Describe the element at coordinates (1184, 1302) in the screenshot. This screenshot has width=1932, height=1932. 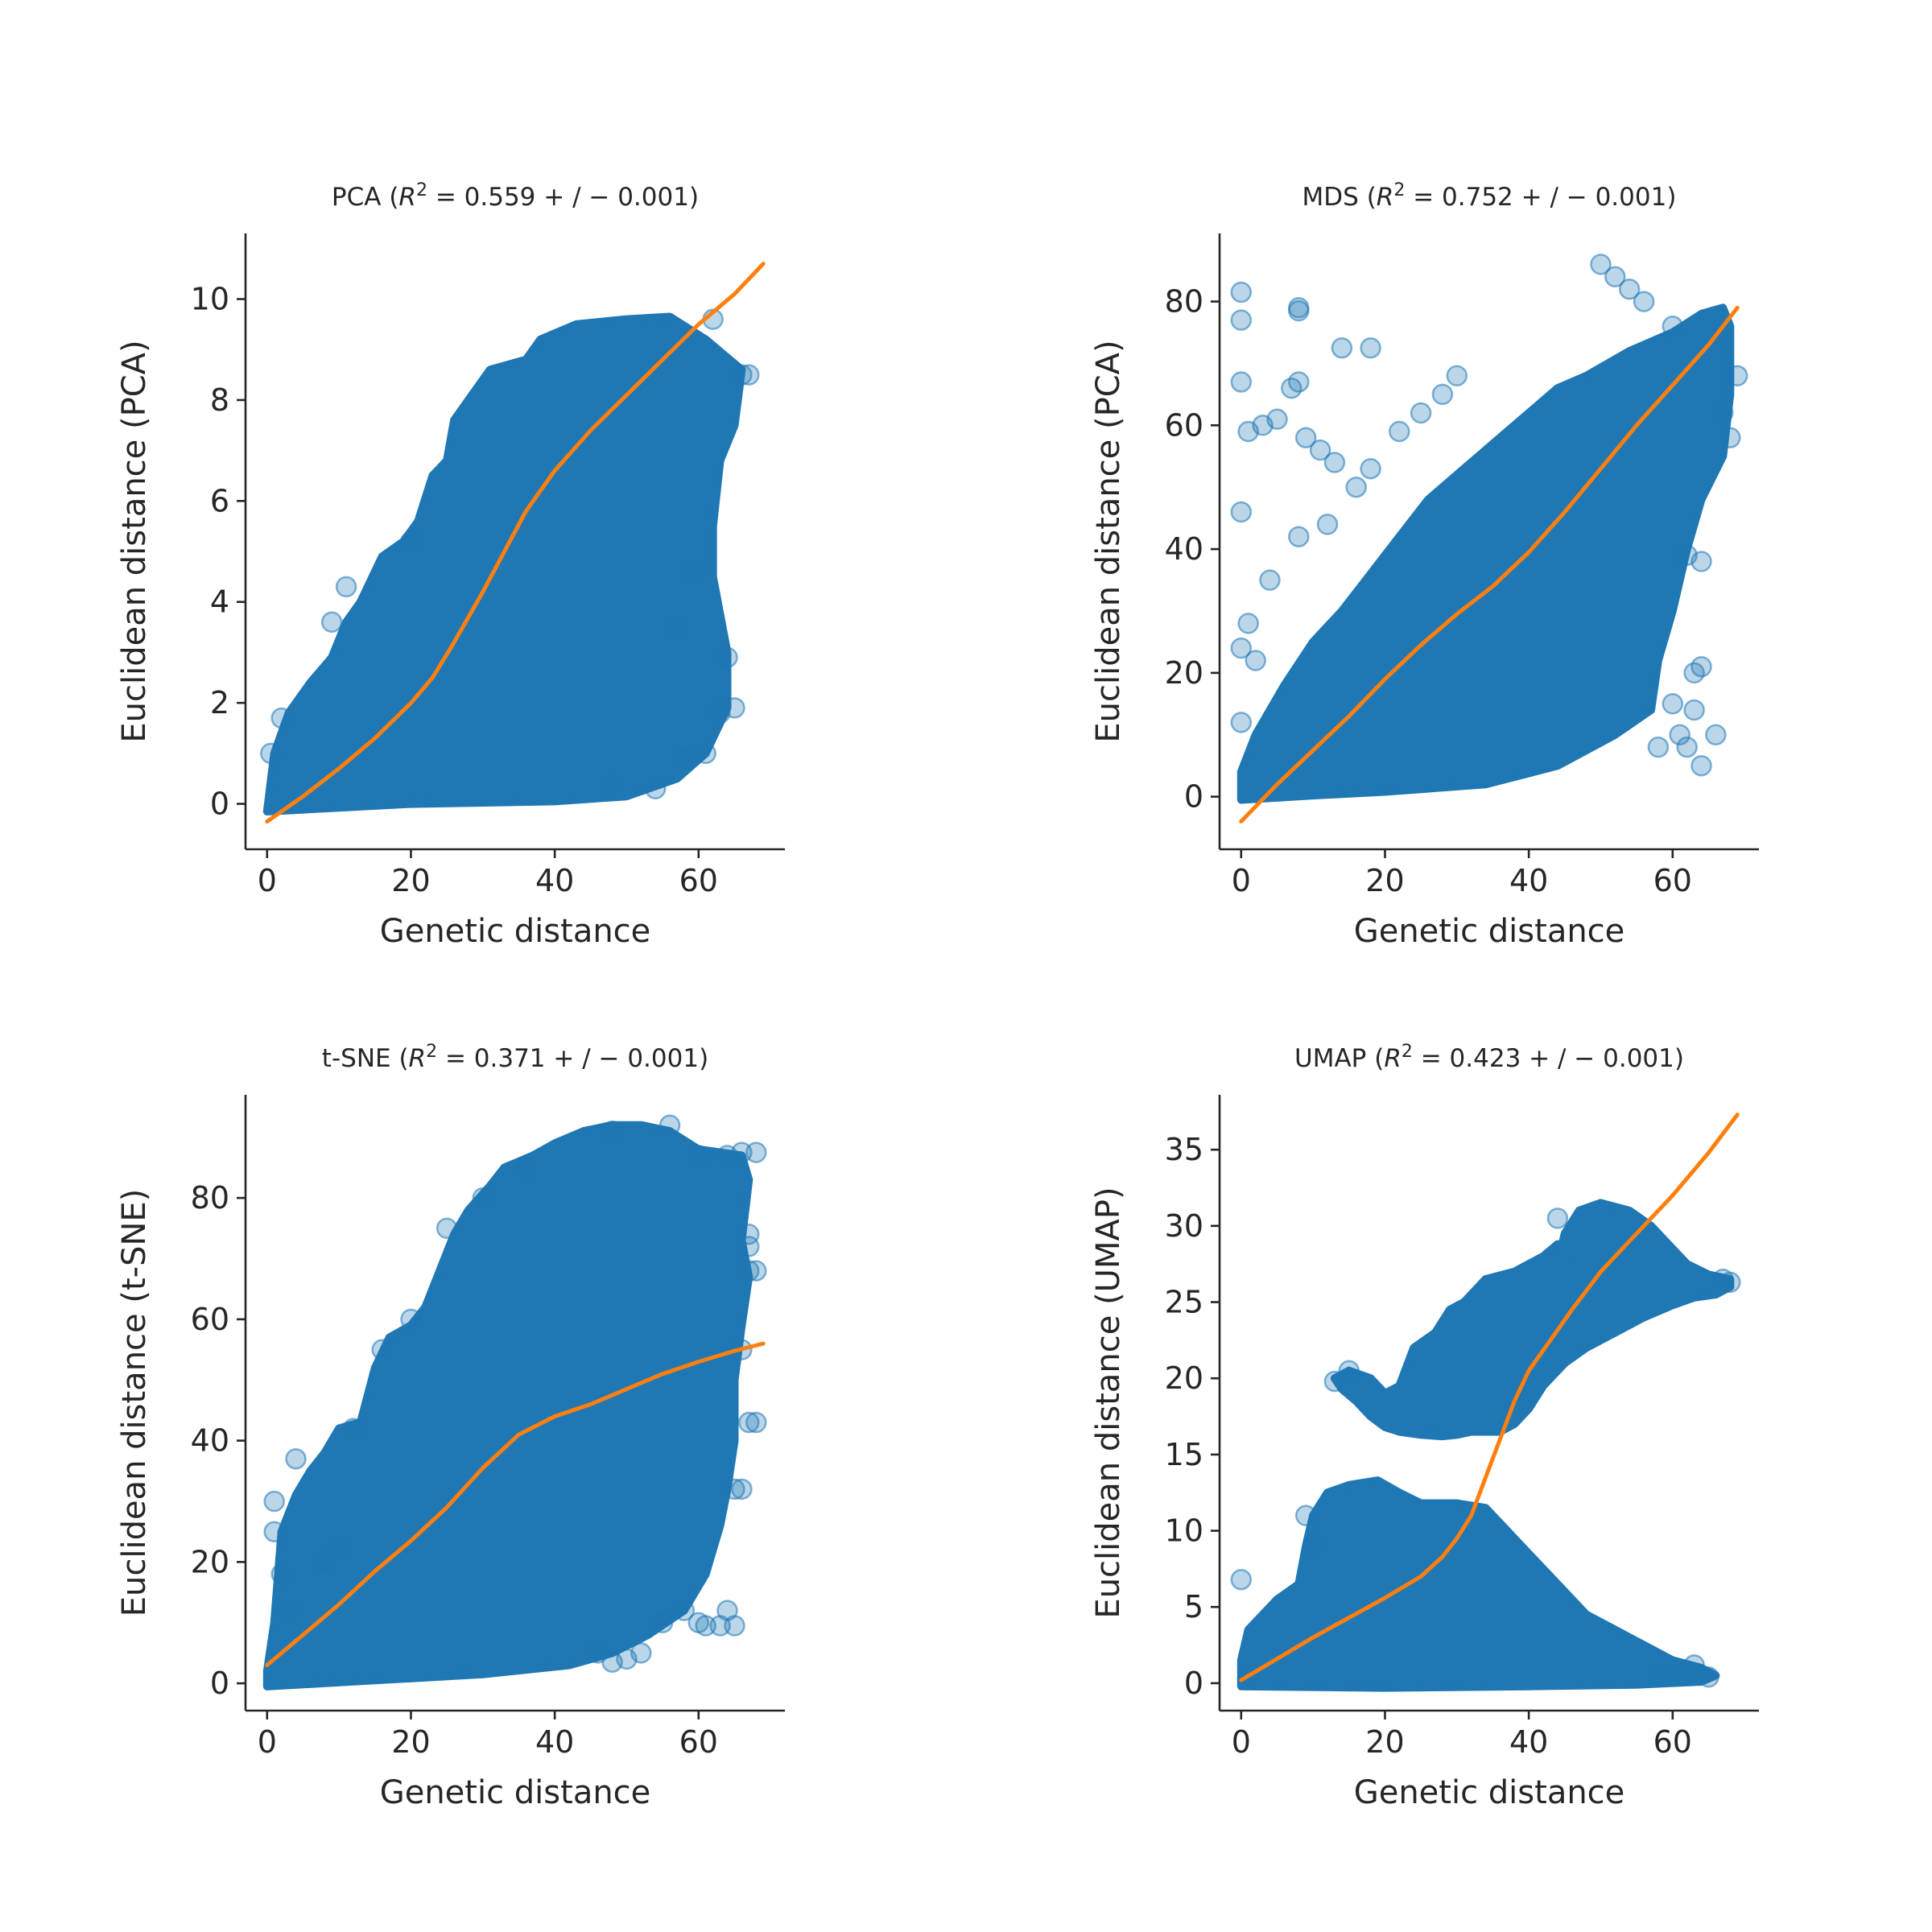
I see `y-tick-label: 25` at that location.